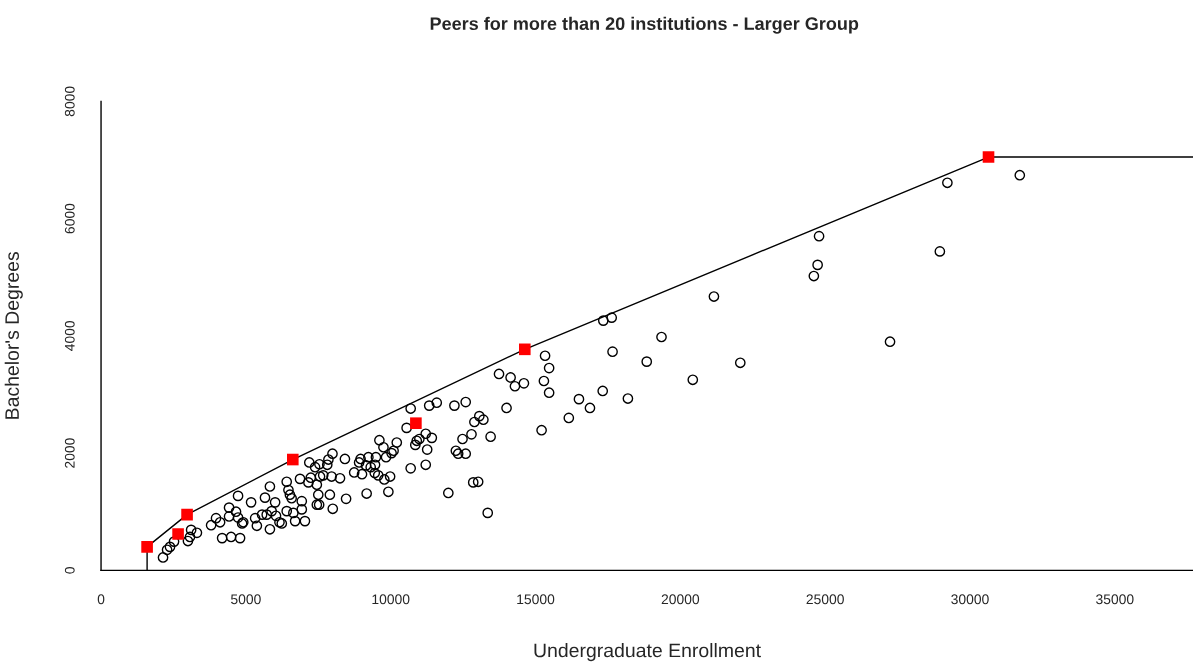  What do you see at coordinates (825, 599) in the screenshot?
I see `x-tick-label: 25000` at bounding box center [825, 599].